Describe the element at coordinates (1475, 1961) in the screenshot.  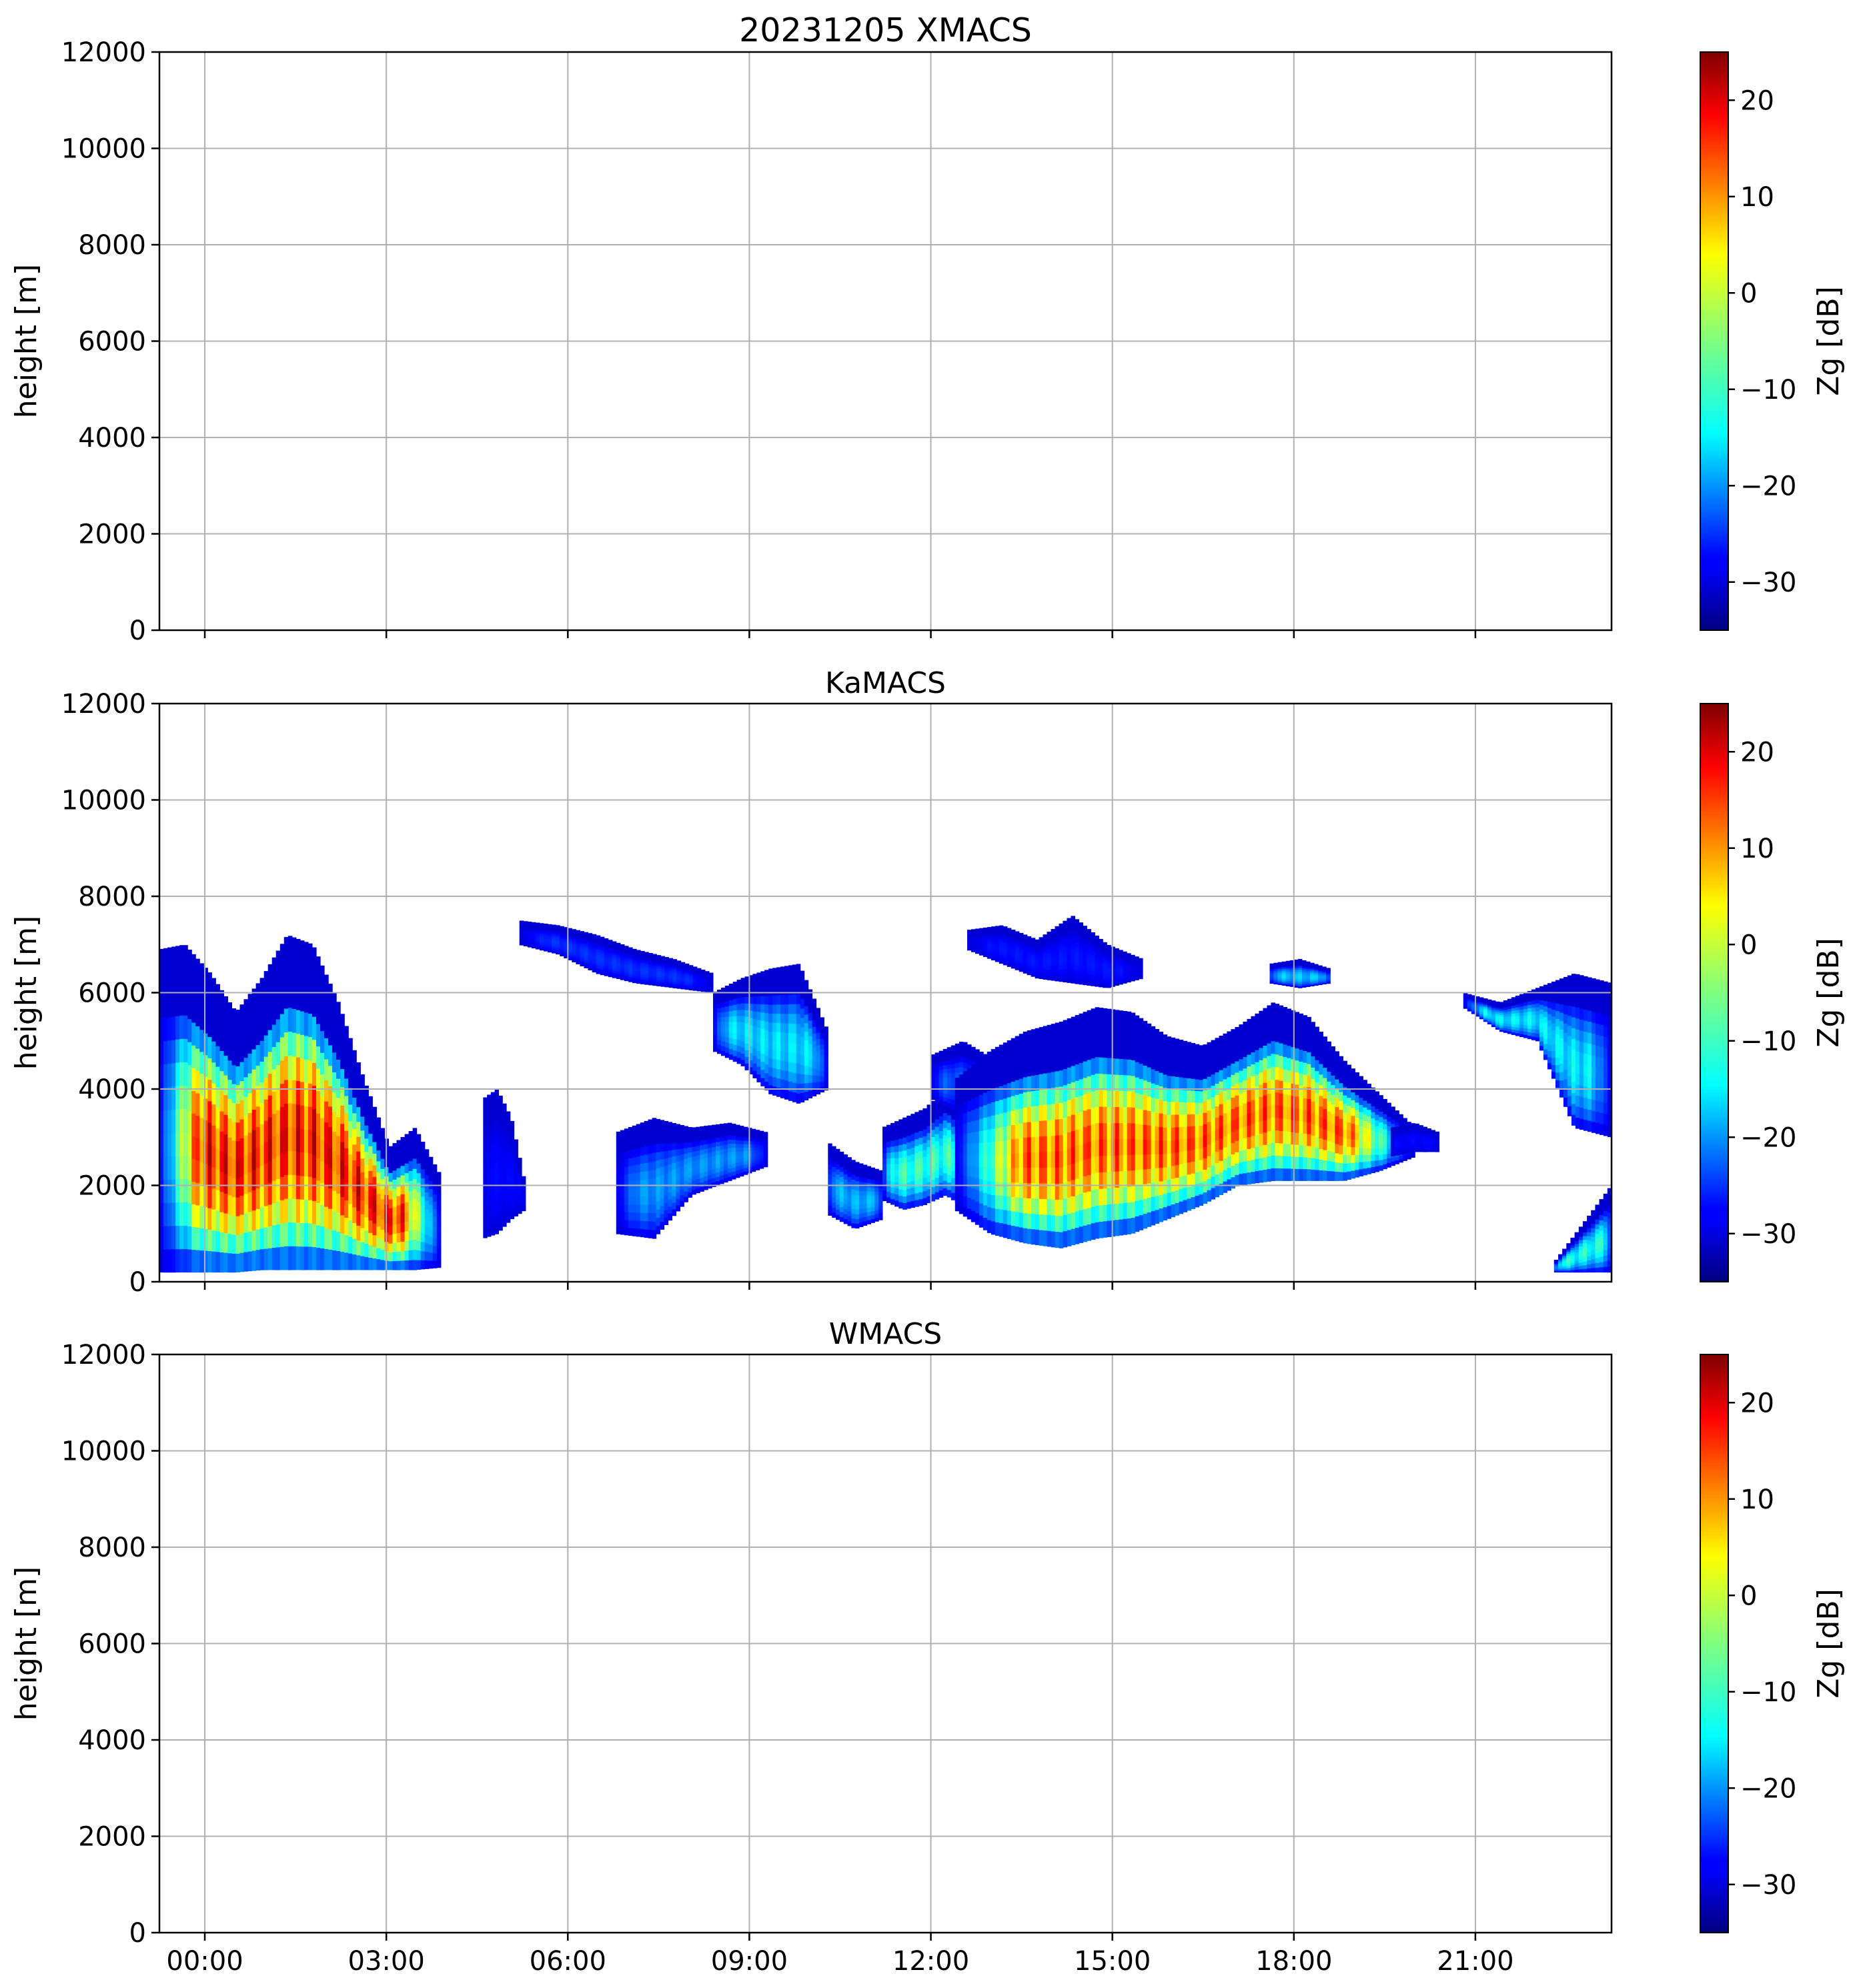
I see `x-tick-label: 21:00` at that location.